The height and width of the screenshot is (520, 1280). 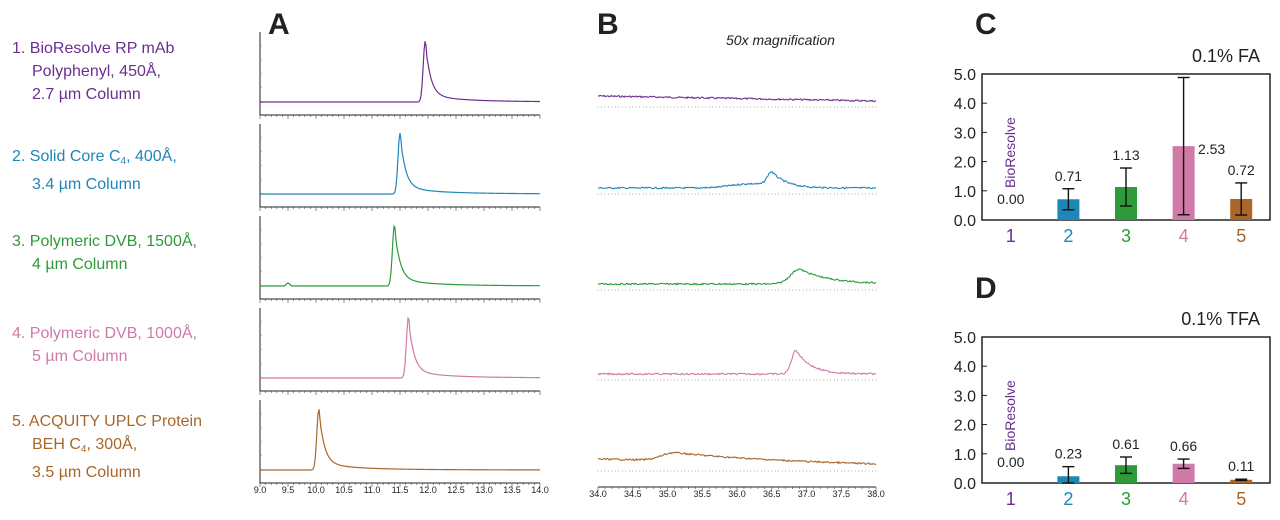 What do you see at coordinates (1068, 499) in the screenshot?
I see `panel-d-category-label: 2` at bounding box center [1068, 499].